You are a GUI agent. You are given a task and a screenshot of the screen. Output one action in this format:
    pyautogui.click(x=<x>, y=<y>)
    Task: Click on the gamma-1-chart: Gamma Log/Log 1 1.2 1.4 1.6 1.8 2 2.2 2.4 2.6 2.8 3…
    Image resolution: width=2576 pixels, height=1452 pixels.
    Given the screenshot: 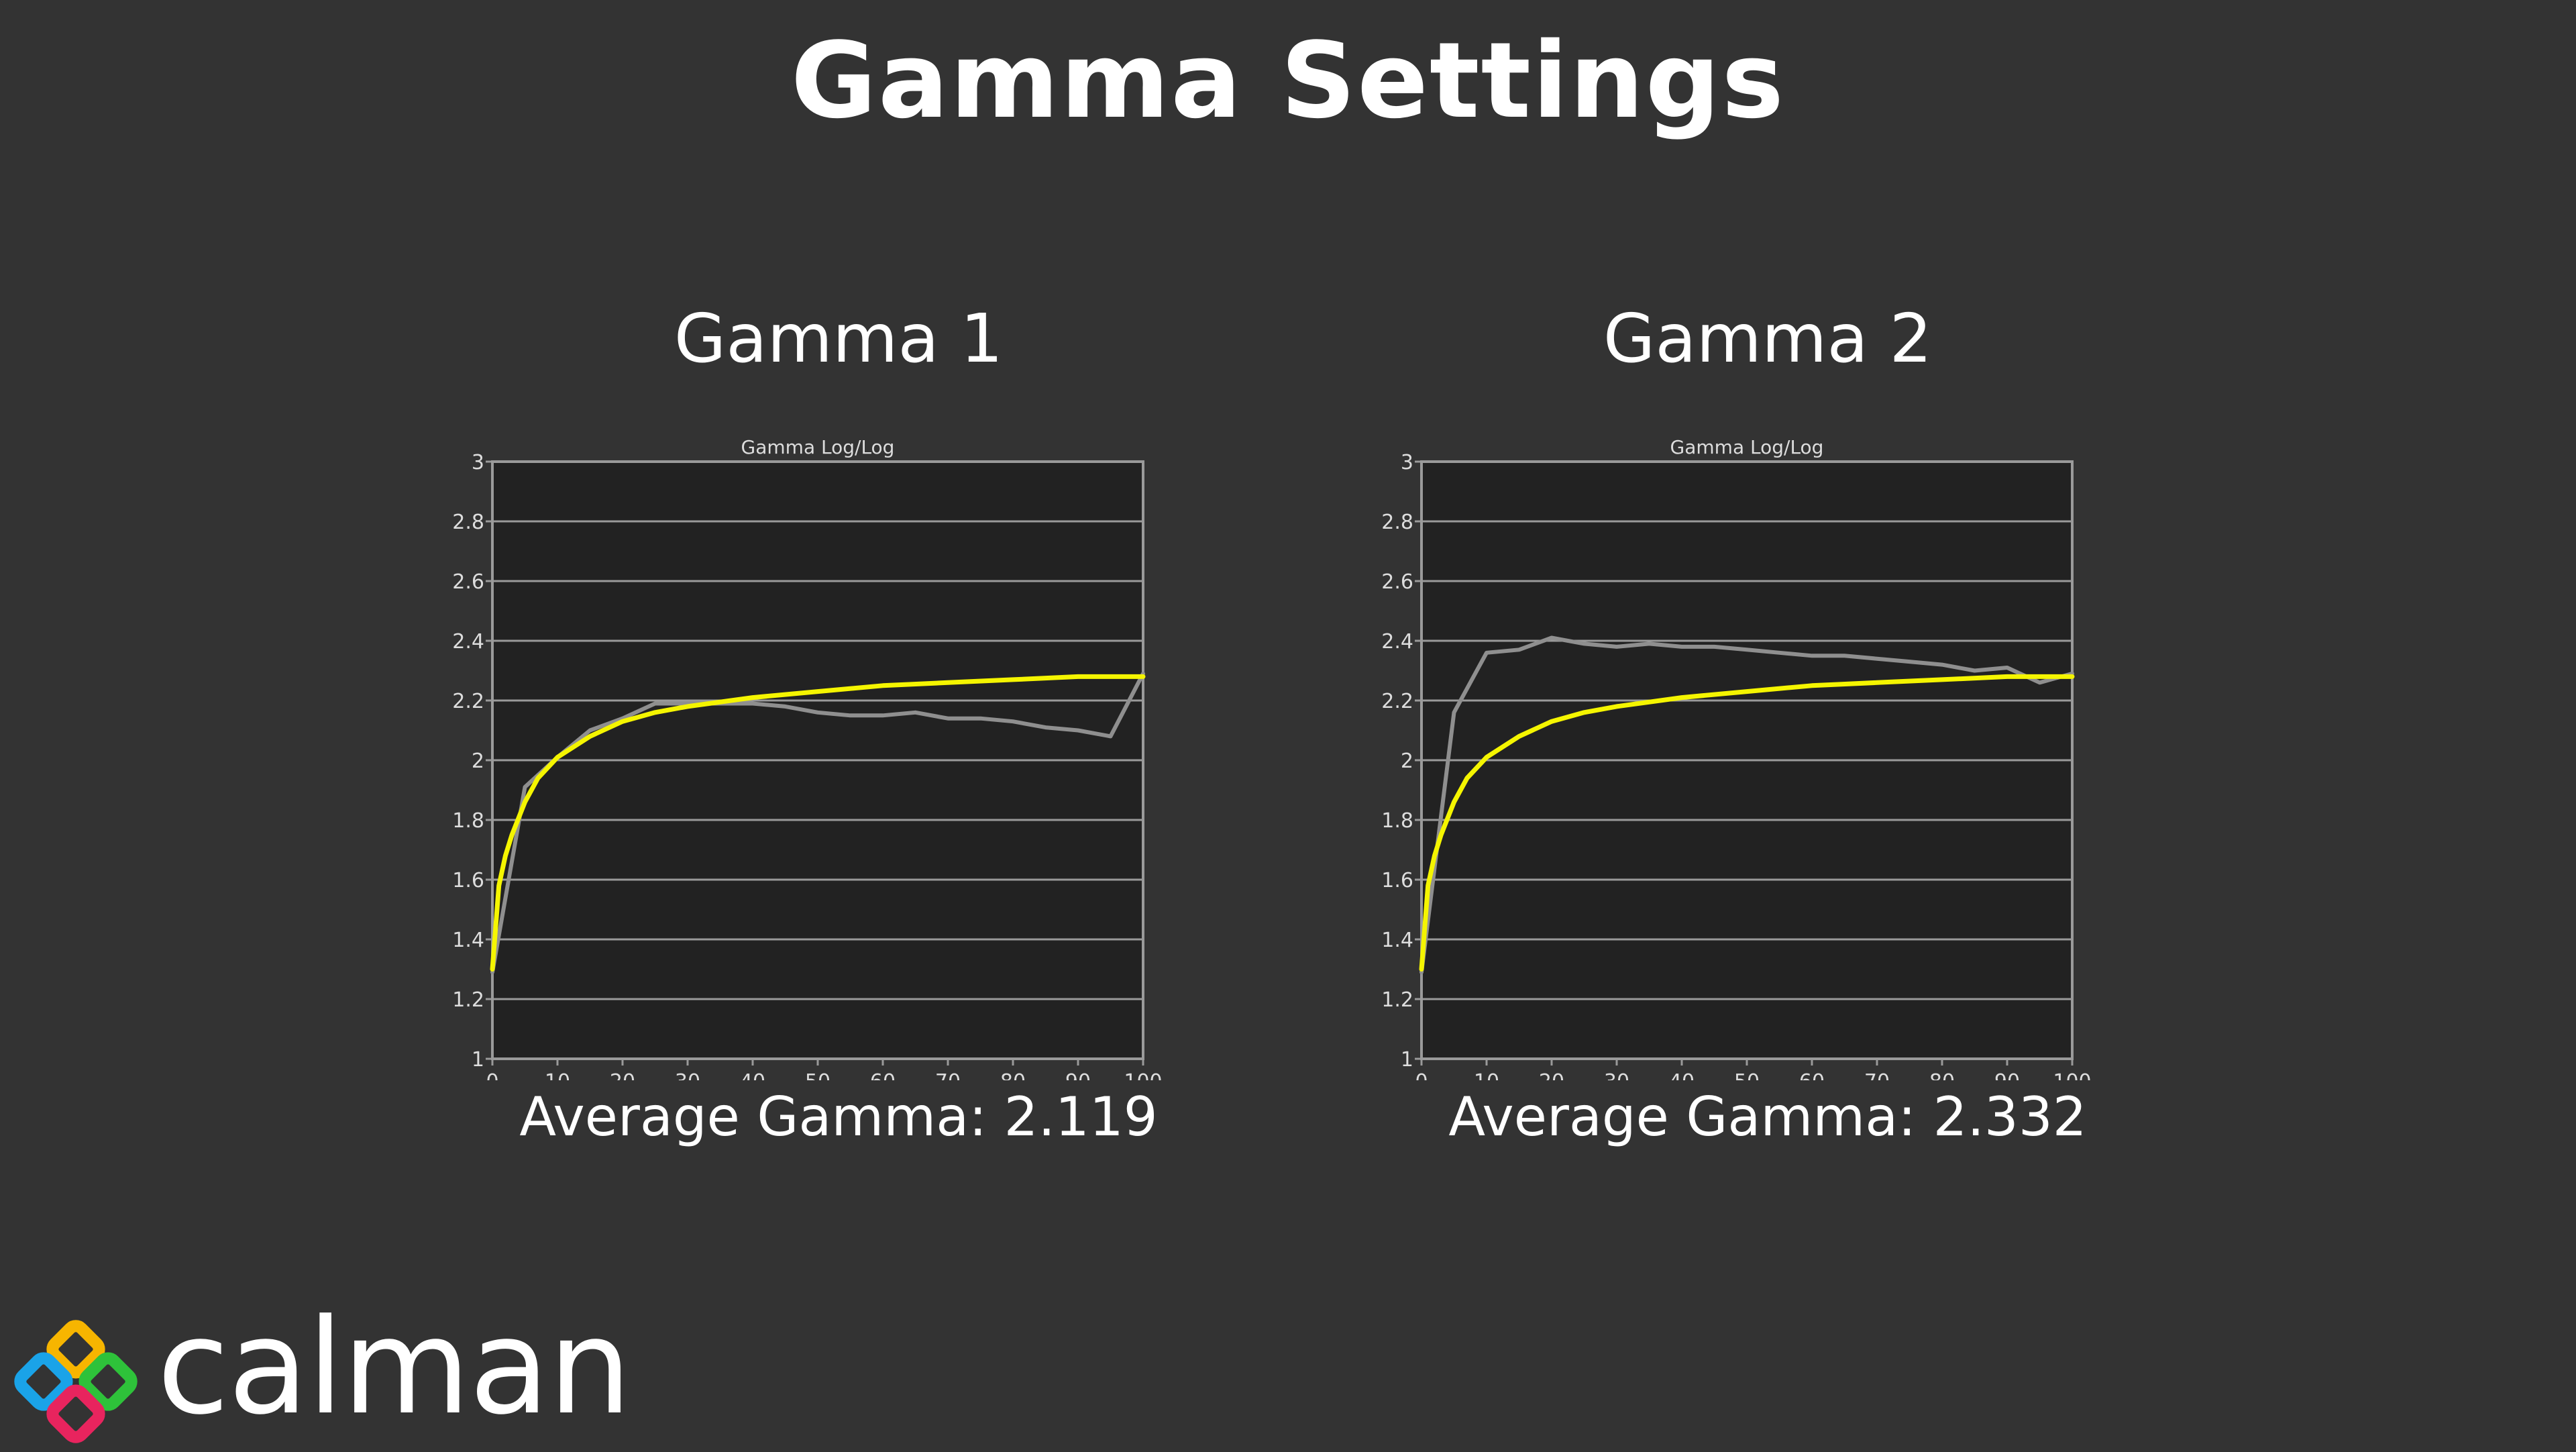 What is the action you would take?
    pyautogui.click(x=807, y=758)
    